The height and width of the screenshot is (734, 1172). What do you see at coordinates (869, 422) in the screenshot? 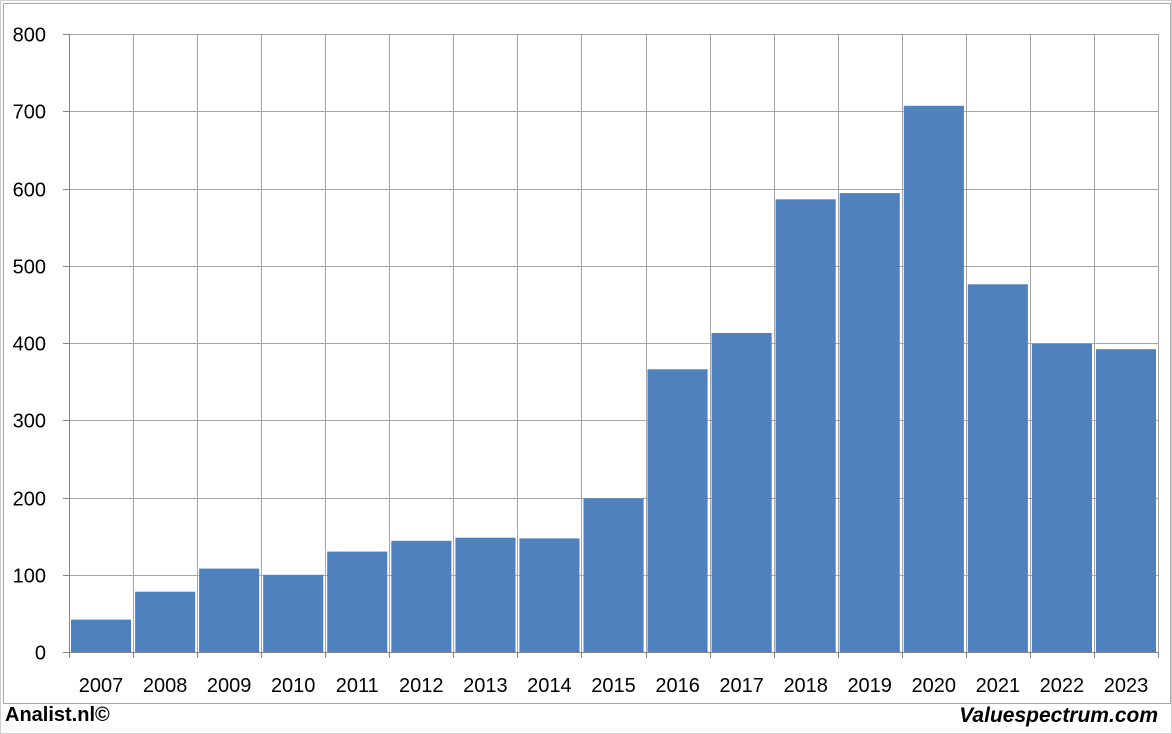
I see `bar-2019` at bounding box center [869, 422].